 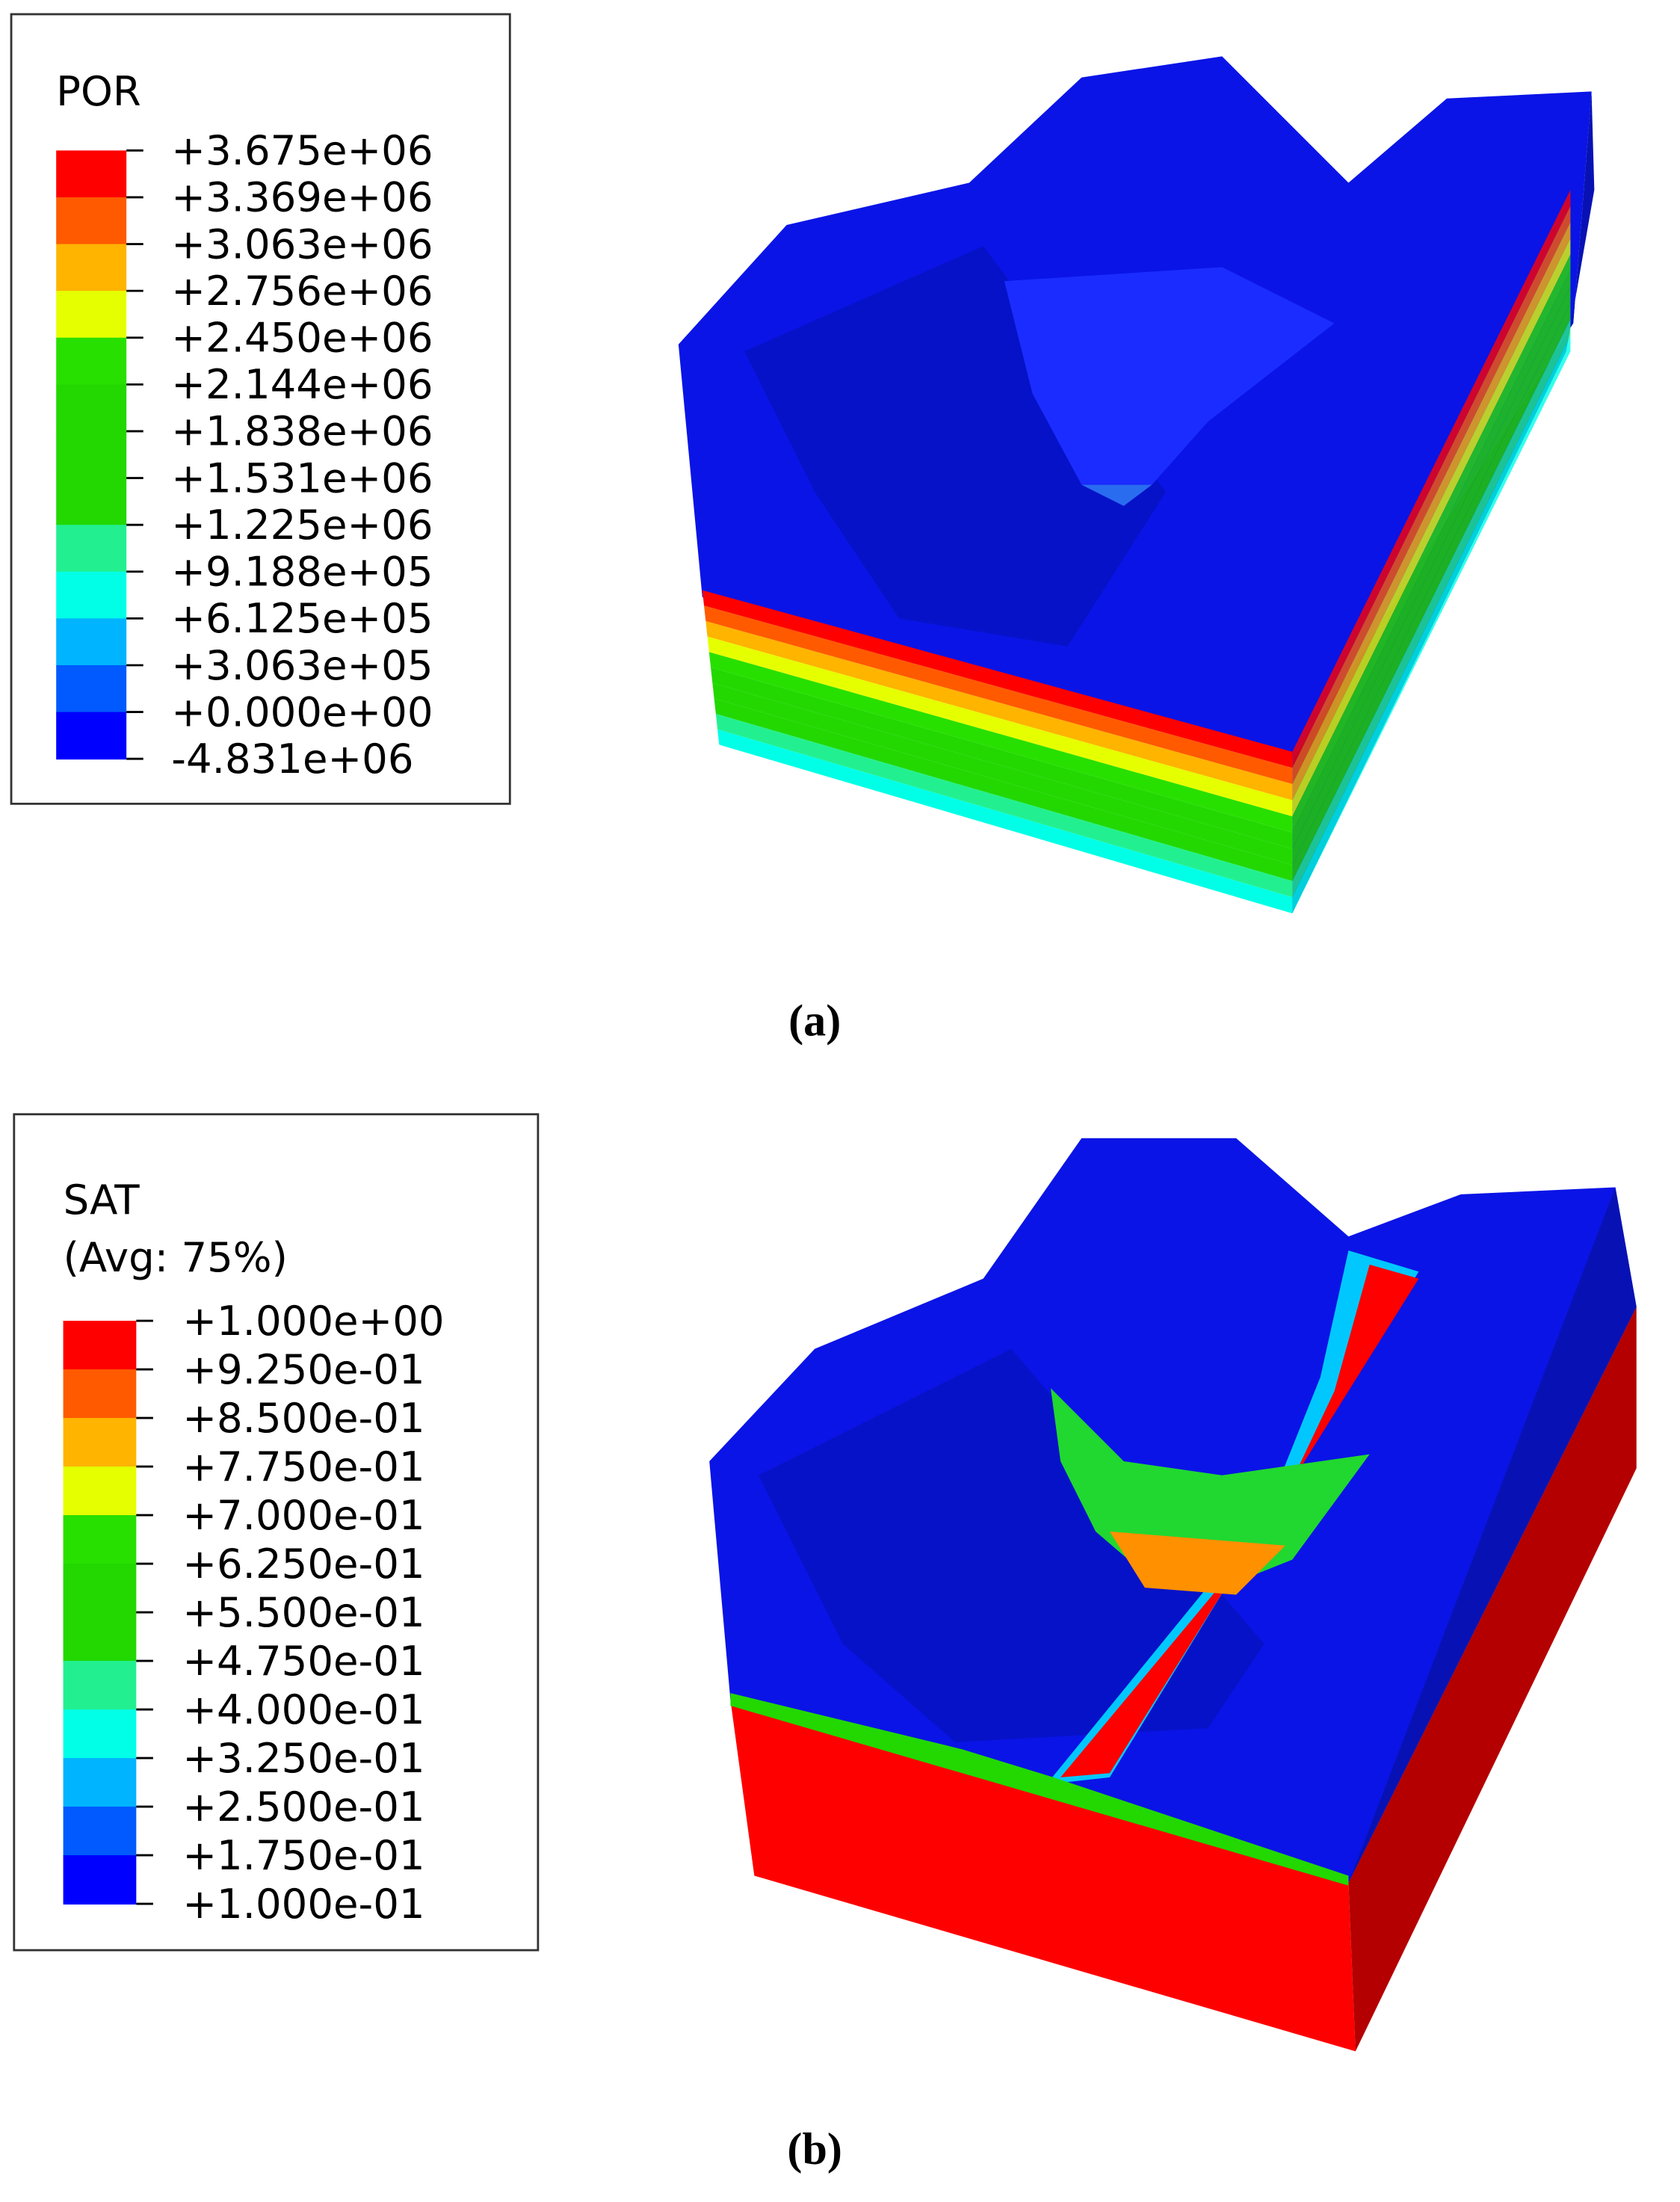 I want to click on legend-label: +1.225e+06, so click(x=302, y=525).